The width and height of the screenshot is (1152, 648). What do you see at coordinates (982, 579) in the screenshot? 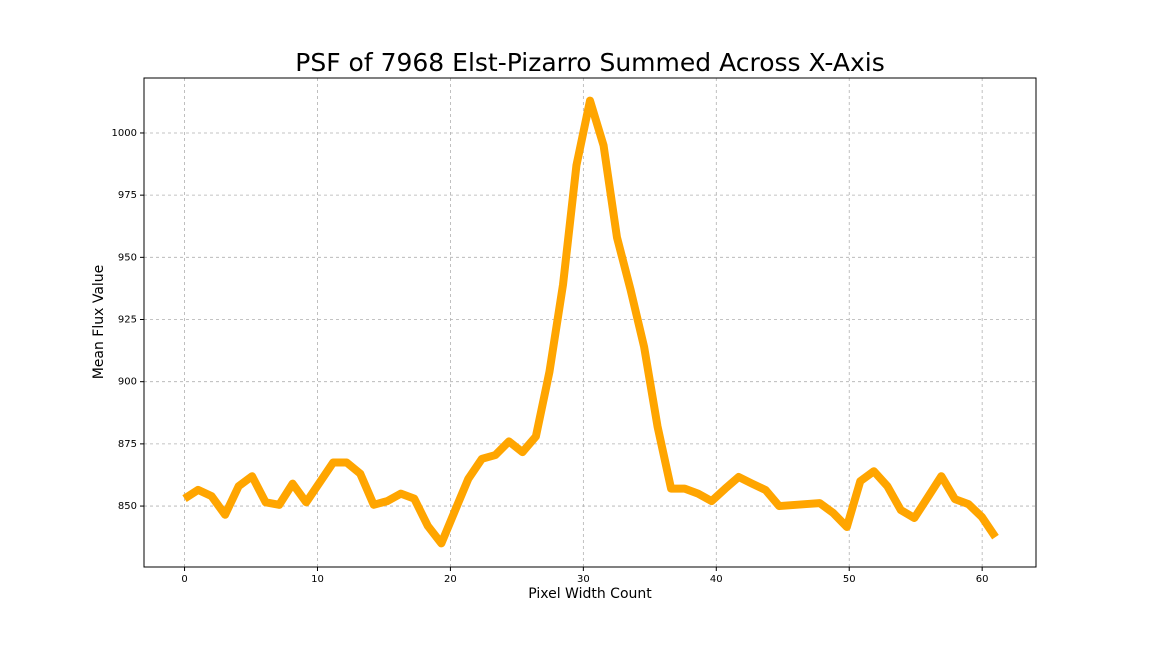
I see `x-tick-label: 60` at bounding box center [982, 579].